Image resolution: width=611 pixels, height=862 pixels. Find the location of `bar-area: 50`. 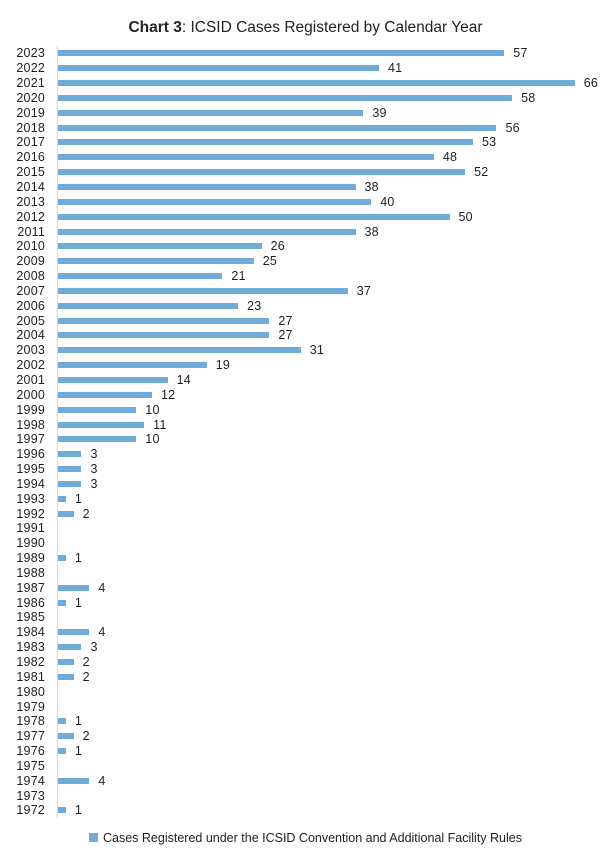

bar-area: 50 is located at coordinates (334, 217).